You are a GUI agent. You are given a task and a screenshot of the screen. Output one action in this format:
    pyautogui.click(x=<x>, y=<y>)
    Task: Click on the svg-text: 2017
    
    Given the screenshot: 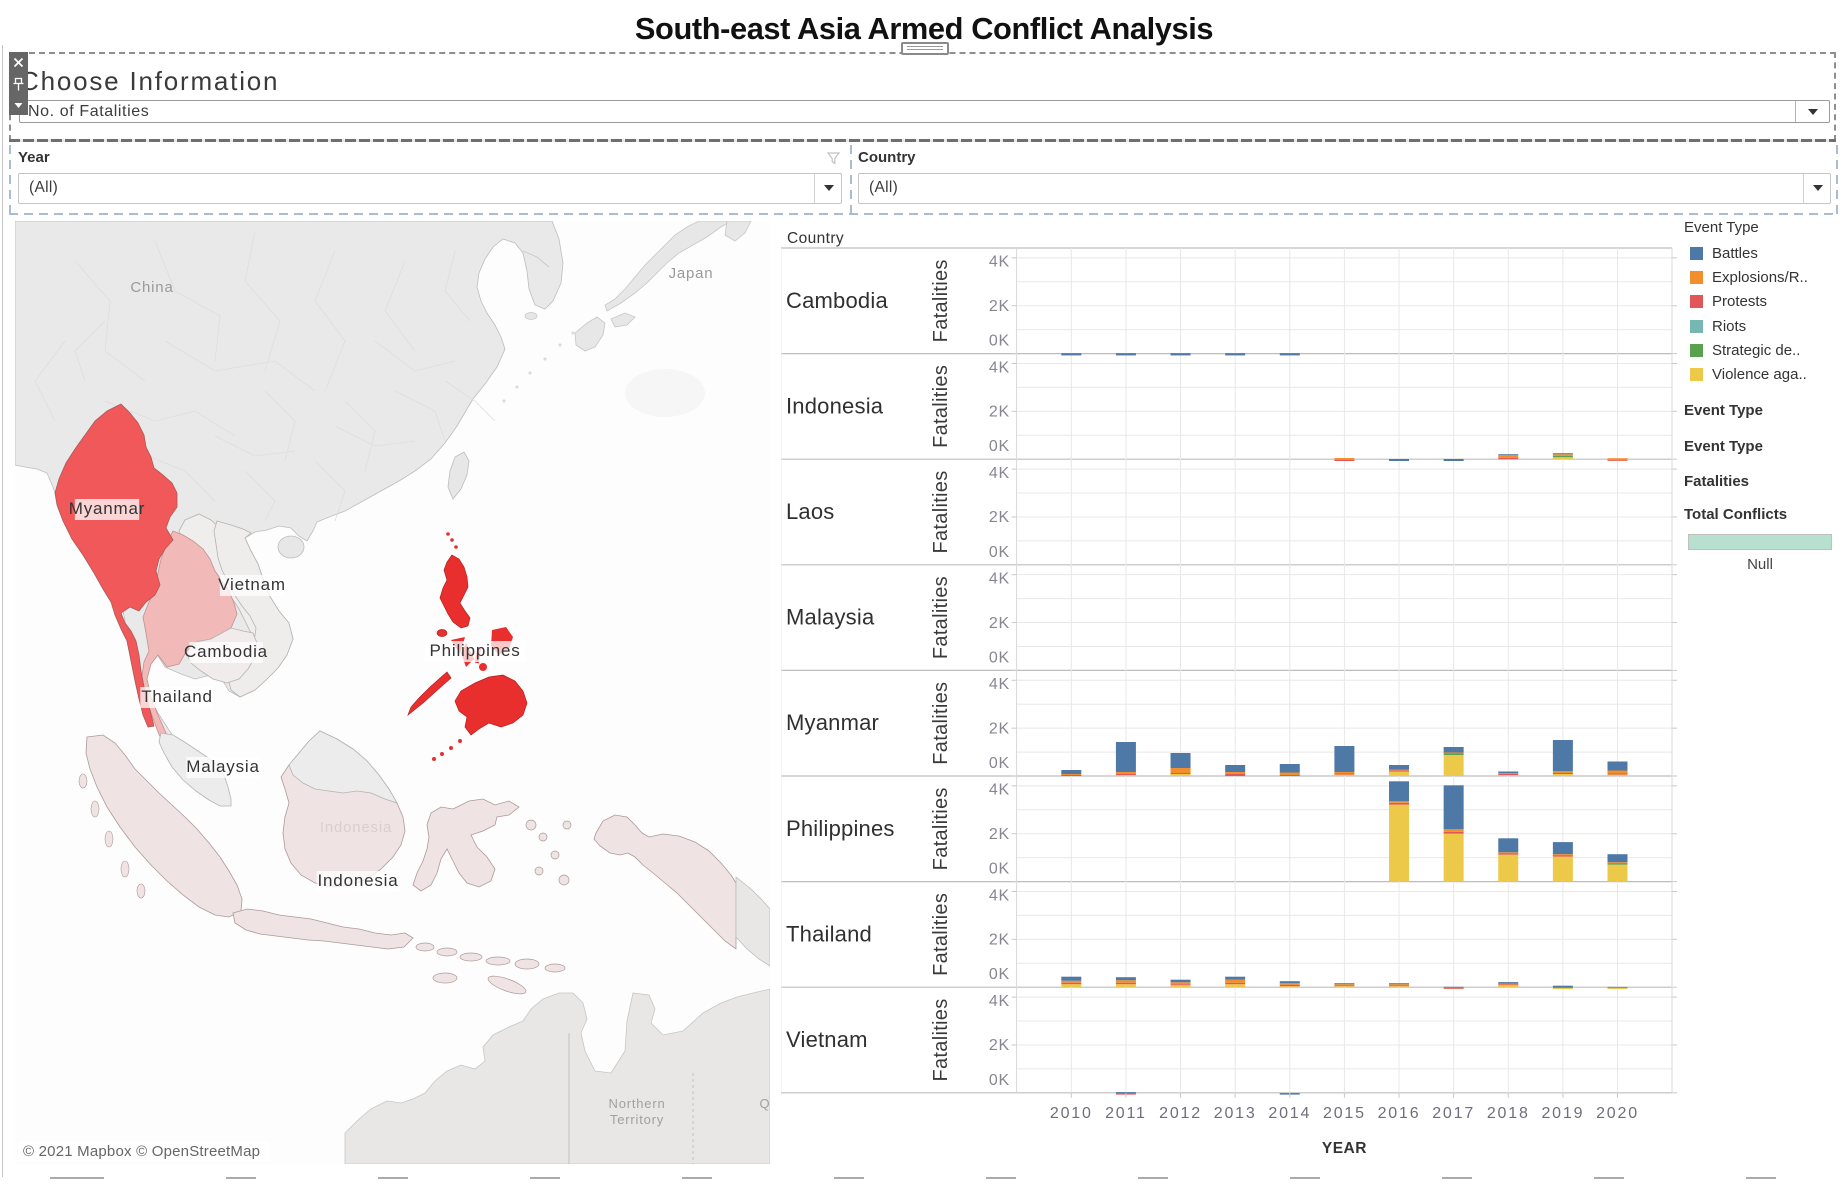 What is the action you would take?
    pyautogui.click(x=1453, y=1113)
    